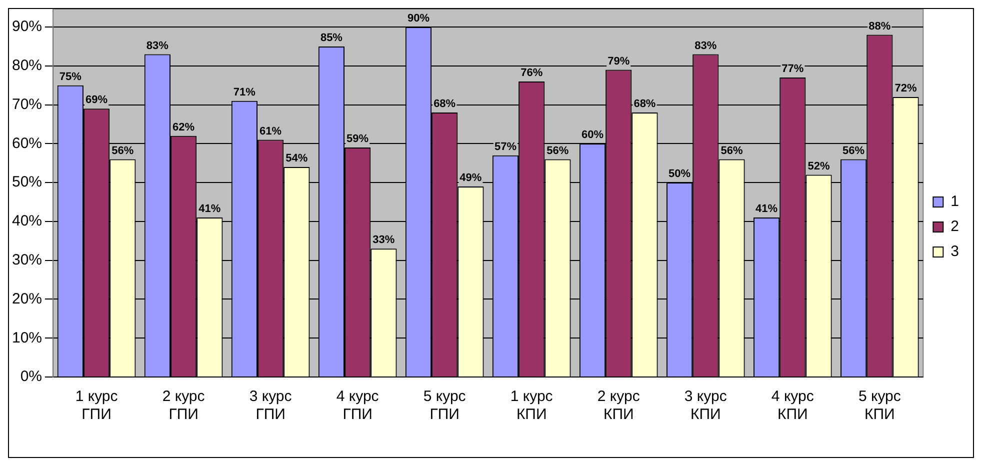  Describe the element at coordinates (819, 166) in the screenshot. I see `data-label: 52%` at that location.